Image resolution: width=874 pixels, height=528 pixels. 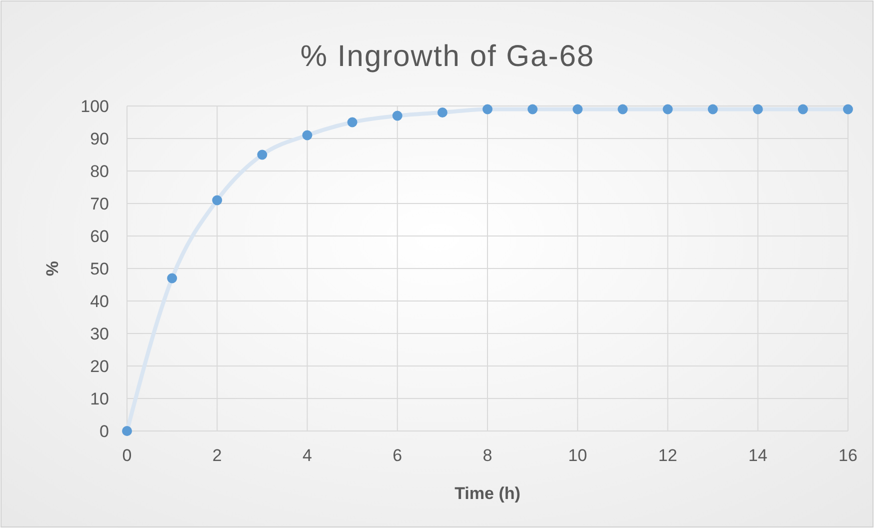 I want to click on y-tick-label: 80, so click(x=99, y=171).